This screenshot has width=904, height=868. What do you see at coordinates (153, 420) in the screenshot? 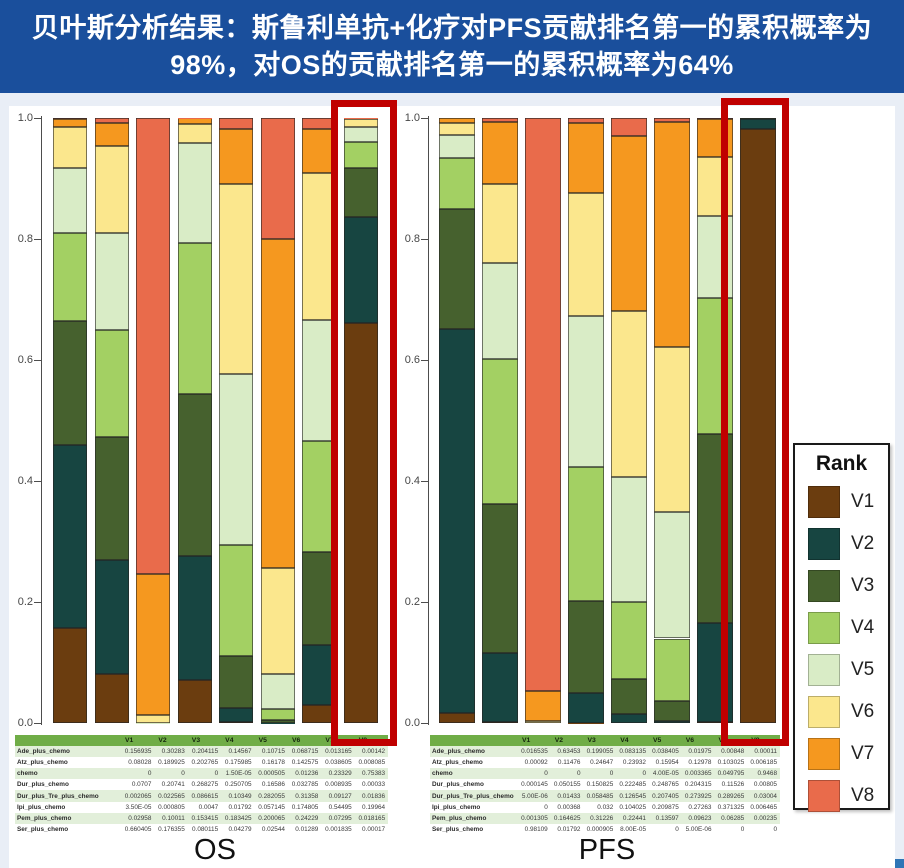
I see `stacked-bar-chemo` at bounding box center [153, 420].